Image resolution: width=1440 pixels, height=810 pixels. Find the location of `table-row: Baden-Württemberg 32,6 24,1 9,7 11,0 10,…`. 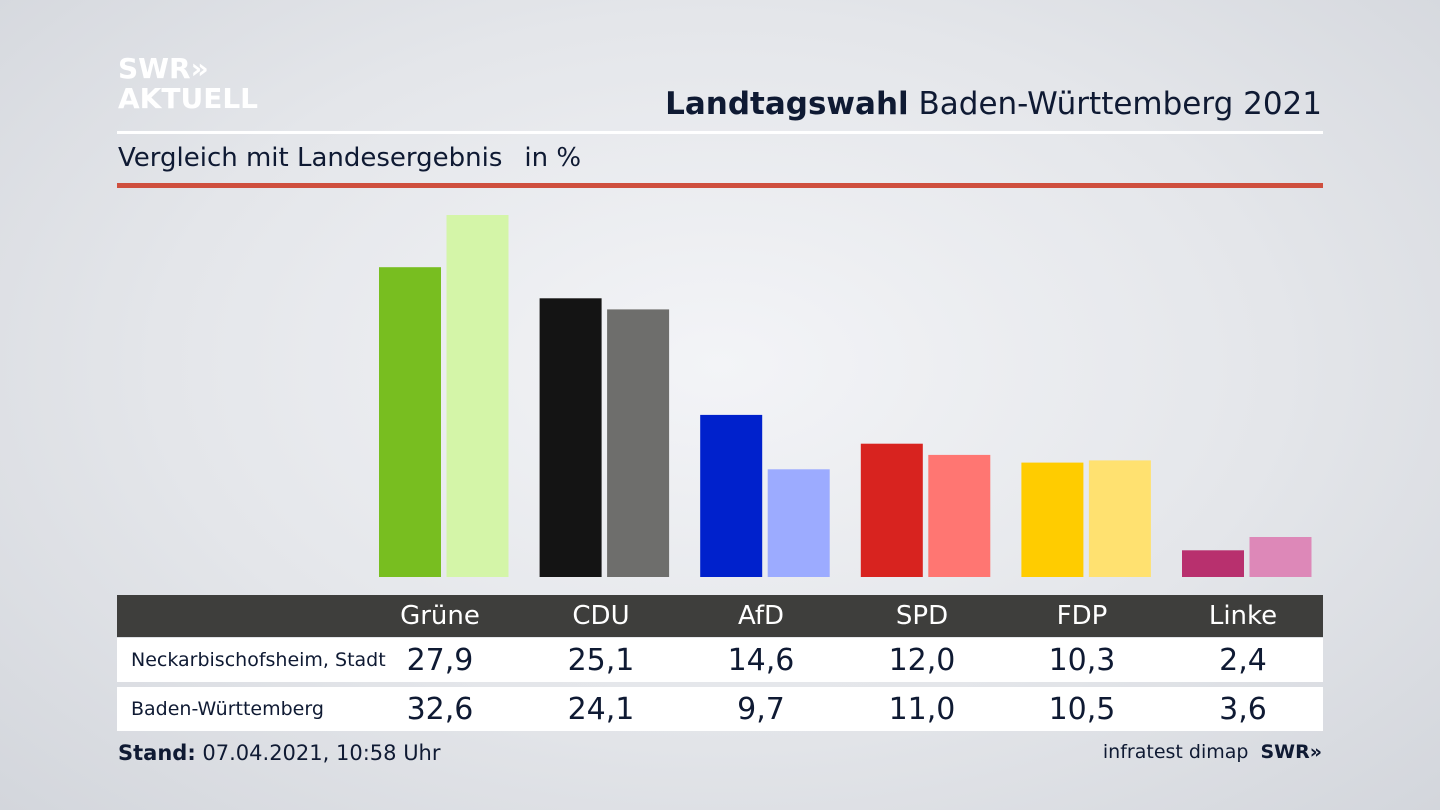

table-row: Baden-Württemberg 32,6 24,1 9,7 11,0 10,… is located at coordinates (720, 709).